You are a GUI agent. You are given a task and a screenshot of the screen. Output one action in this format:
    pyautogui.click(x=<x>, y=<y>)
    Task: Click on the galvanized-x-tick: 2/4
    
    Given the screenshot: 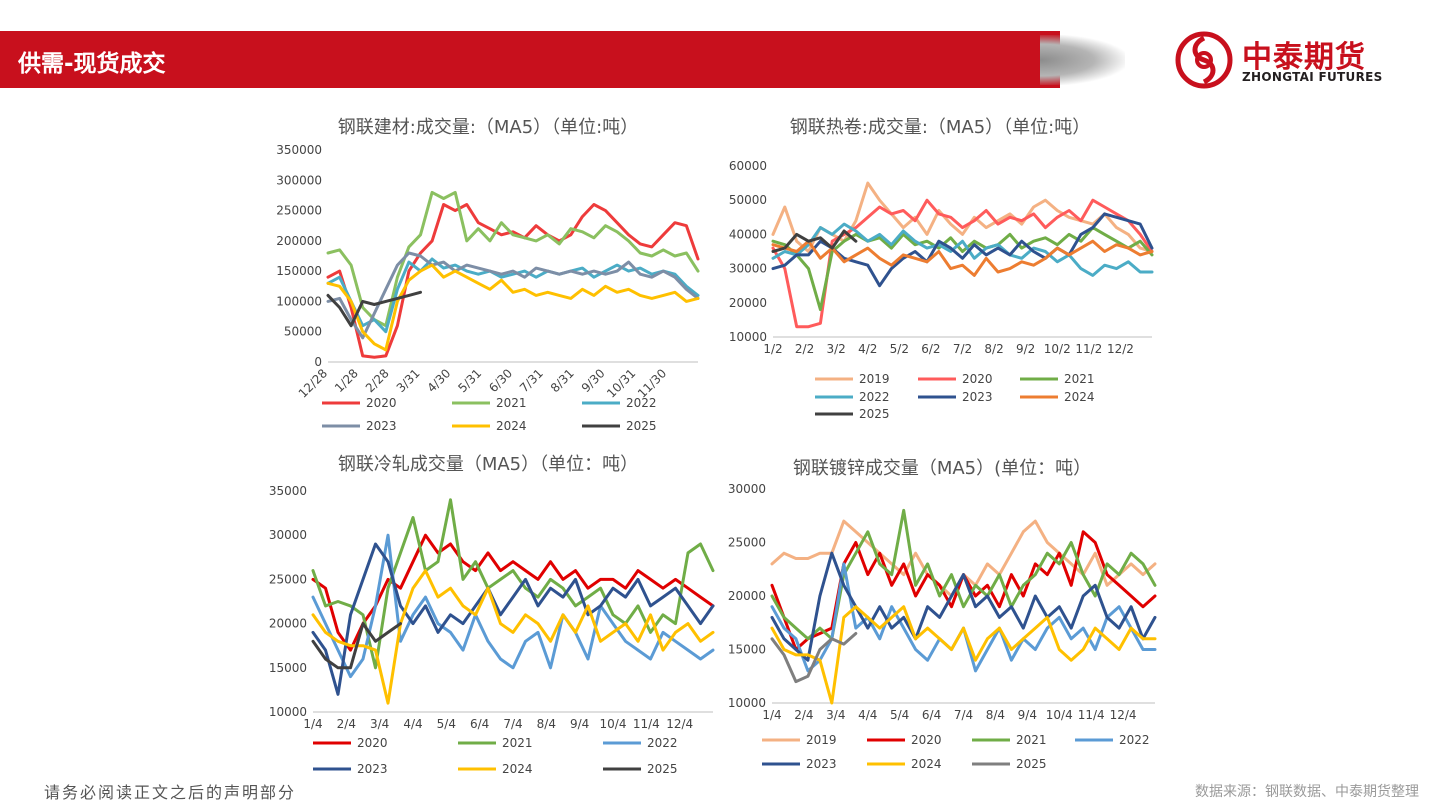 What is the action you would take?
    pyautogui.click(x=803, y=715)
    